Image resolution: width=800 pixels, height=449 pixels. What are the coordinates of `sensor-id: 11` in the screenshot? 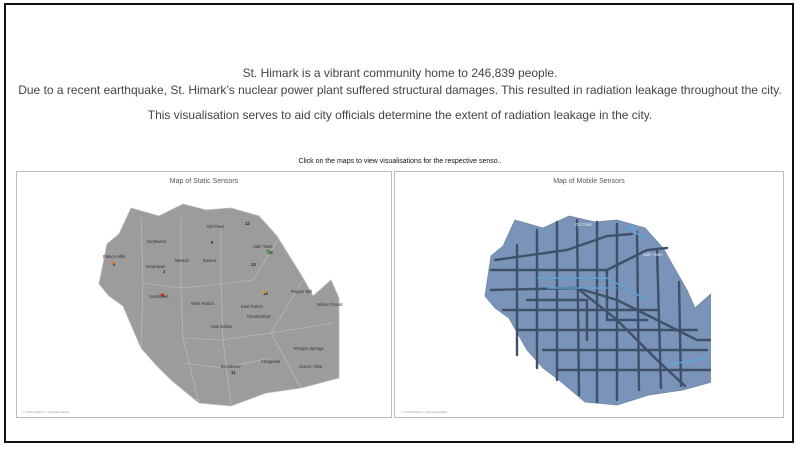 It's located at (233, 372).